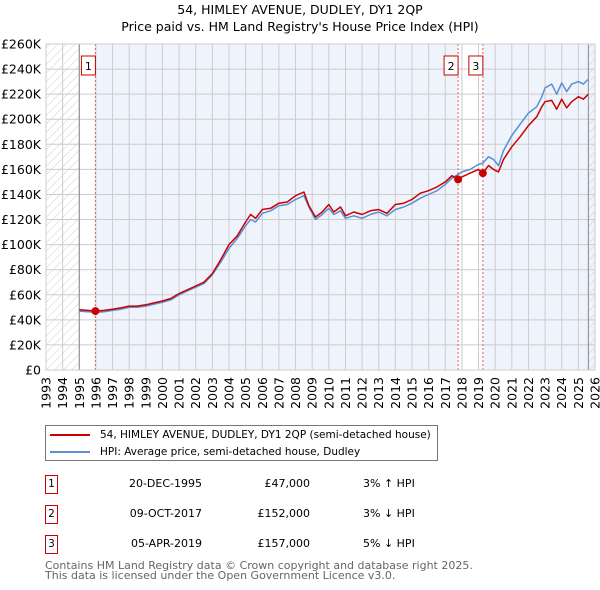  Describe the element at coordinates (21, 69) in the screenshot. I see `y-tick-label: £240K` at that location.